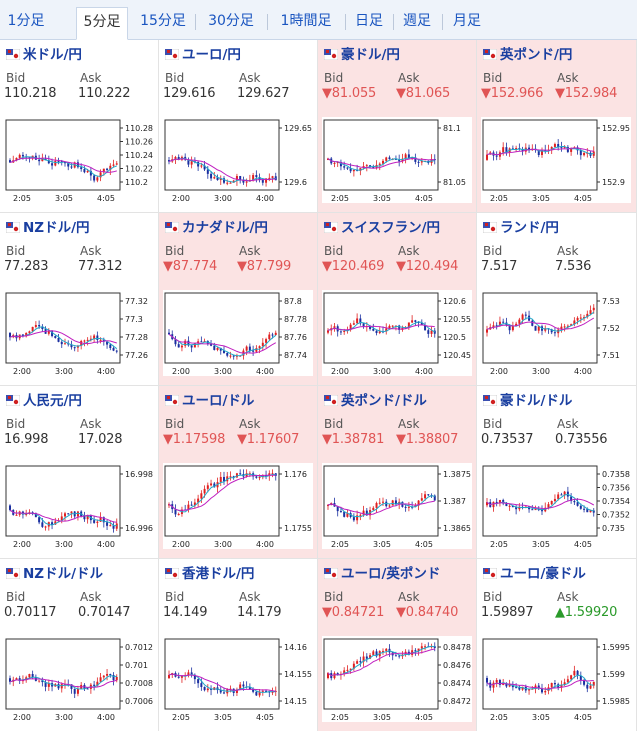 The height and width of the screenshot is (731, 637). Describe the element at coordinates (397, 333) in the screenshot. I see `mini-candle-chart: 120.6 120.55 120.5 120.45 2:00 3:00 4:00` at that location.